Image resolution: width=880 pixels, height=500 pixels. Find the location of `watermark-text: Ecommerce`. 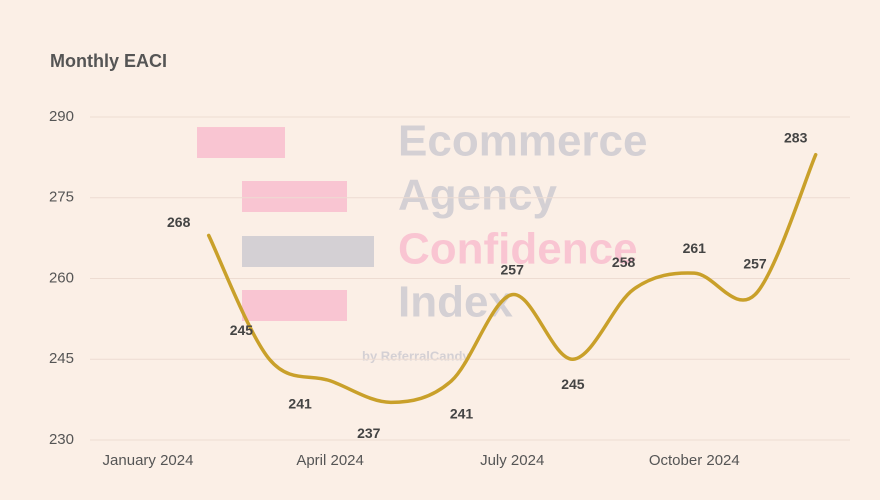

watermark-text: Ecommerce is located at coordinates (522, 141).